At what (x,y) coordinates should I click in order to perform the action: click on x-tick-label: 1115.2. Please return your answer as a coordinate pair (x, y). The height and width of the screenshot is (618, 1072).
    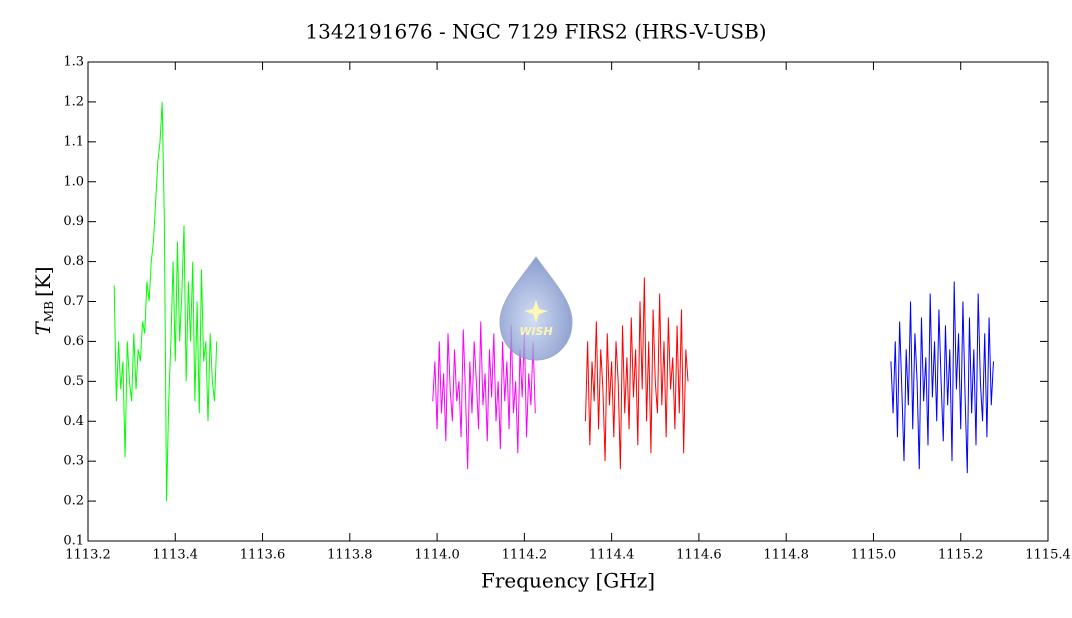
    Looking at the image, I should click on (961, 555).